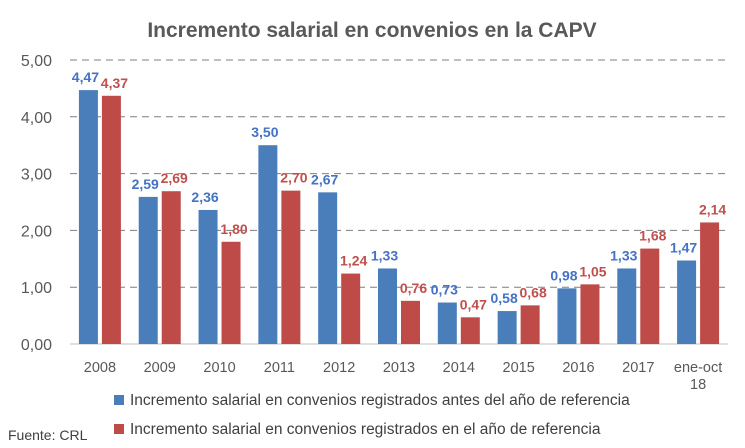 The height and width of the screenshot is (448, 745). Describe the element at coordinates (36, 345) in the screenshot. I see `y-tick-label: 0,00` at that location.